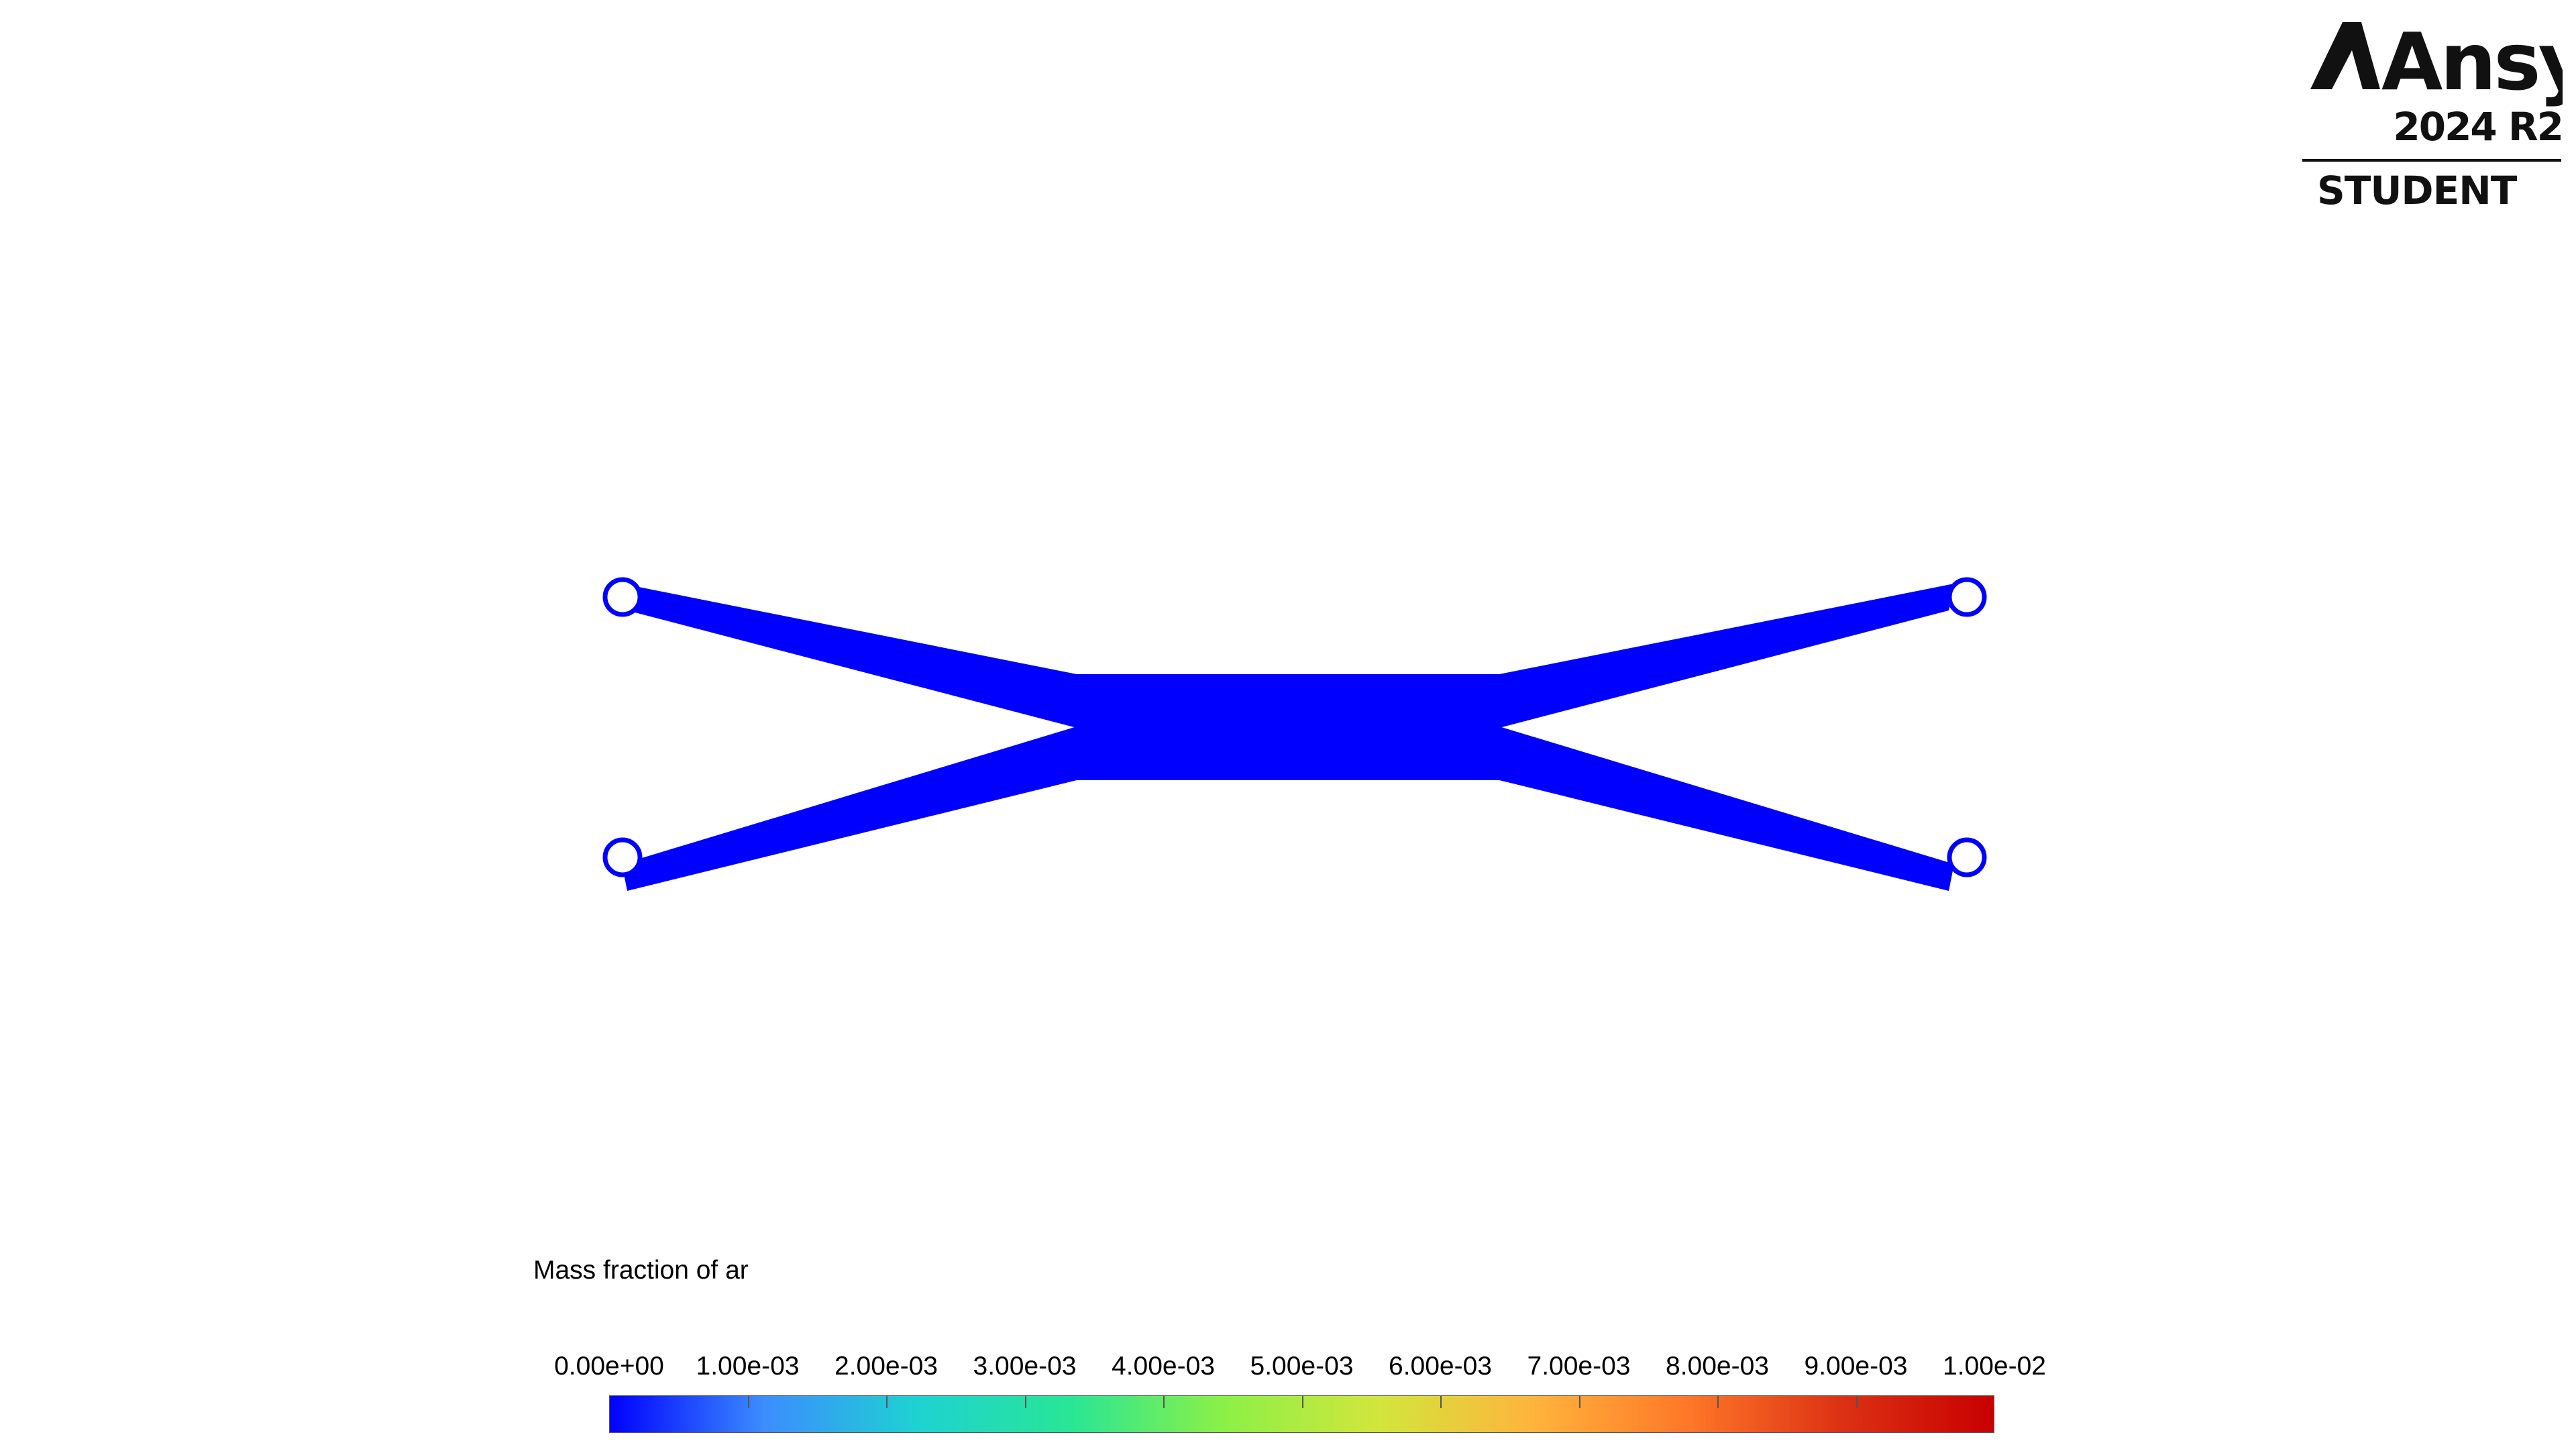  What do you see at coordinates (1967, 857) in the screenshot?
I see `port-bottom-right-icon` at bounding box center [1967, 857].